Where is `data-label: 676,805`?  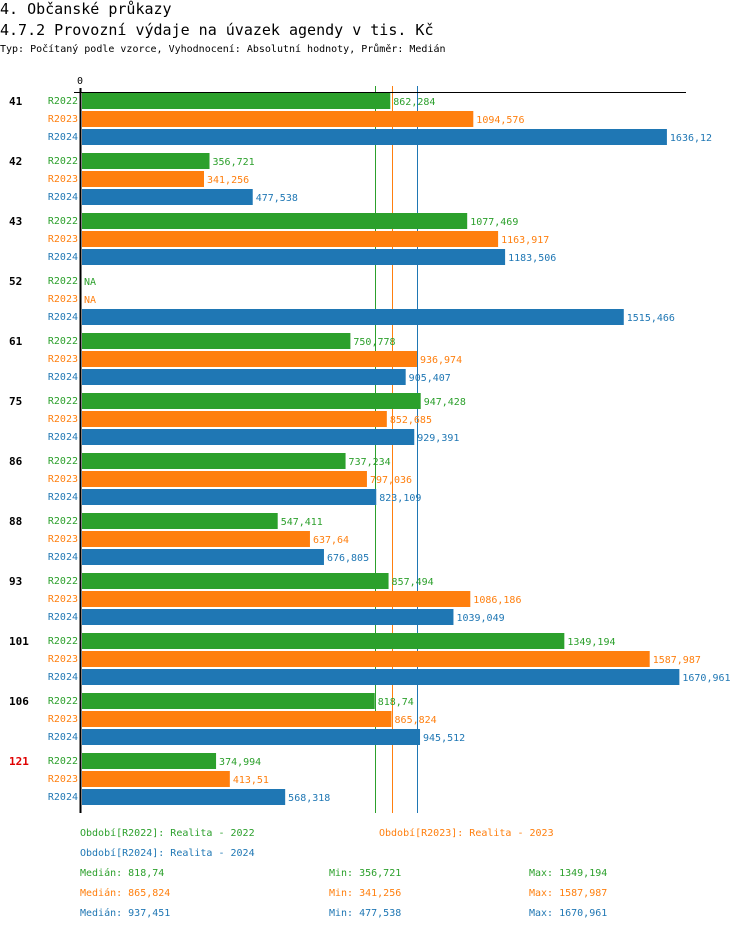 data-label: 676,805 is located at coordinates (348, 558).